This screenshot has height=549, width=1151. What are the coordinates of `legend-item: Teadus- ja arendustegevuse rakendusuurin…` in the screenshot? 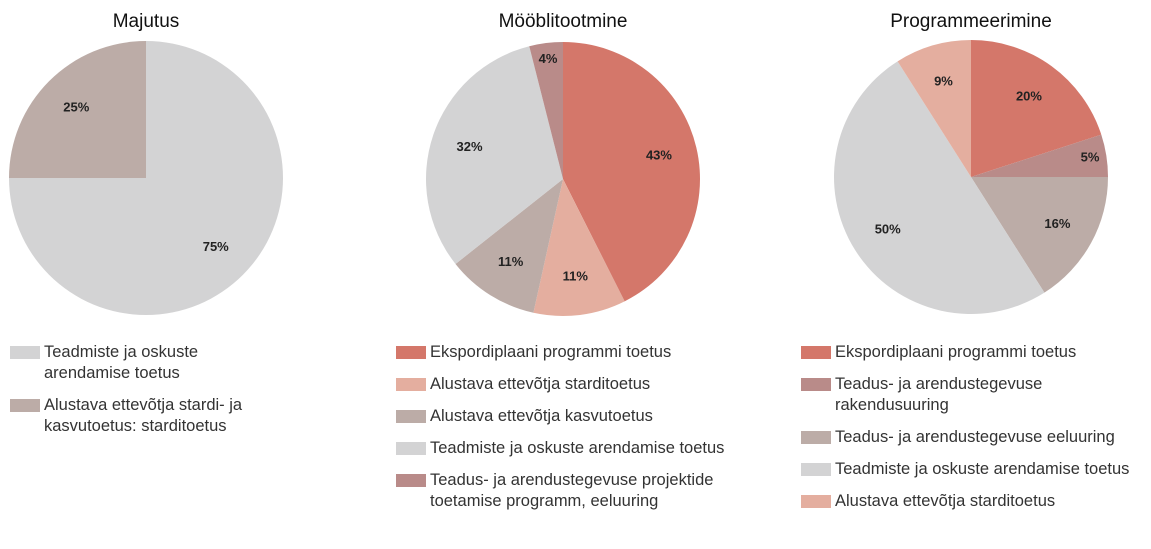 It's located at (976, 395).